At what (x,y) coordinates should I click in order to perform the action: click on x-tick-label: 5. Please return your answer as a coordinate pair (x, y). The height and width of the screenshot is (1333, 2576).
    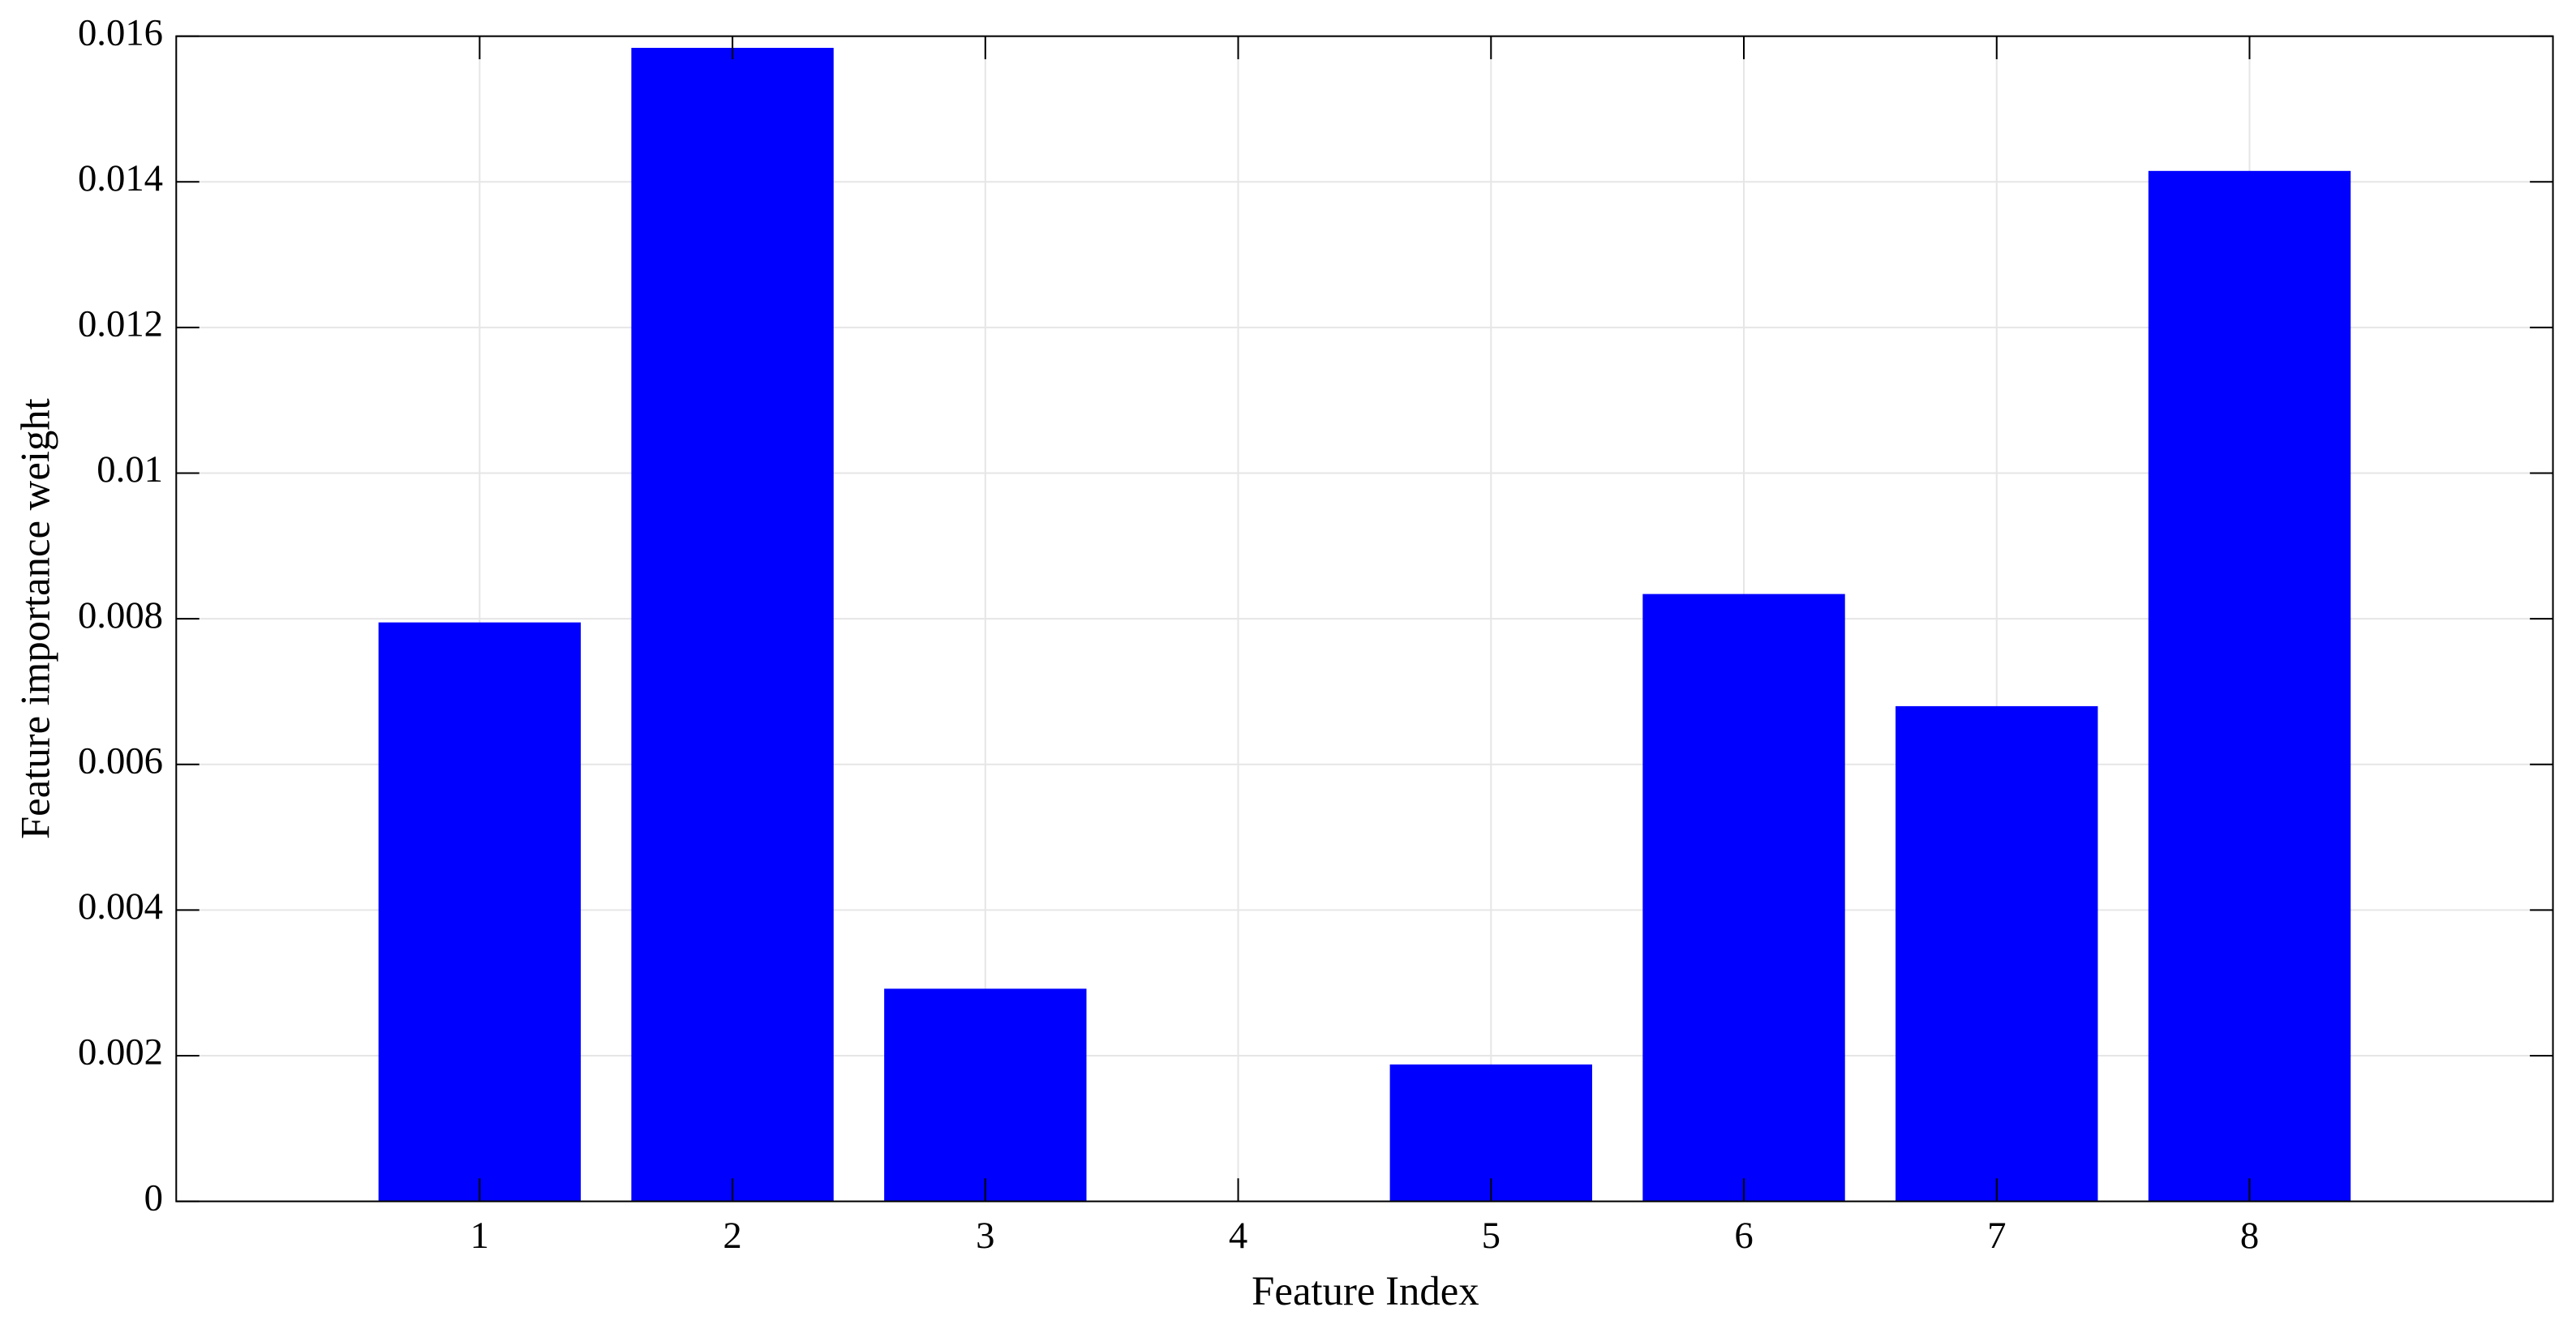
    Looking at the image, I should click on (1491, 1236).